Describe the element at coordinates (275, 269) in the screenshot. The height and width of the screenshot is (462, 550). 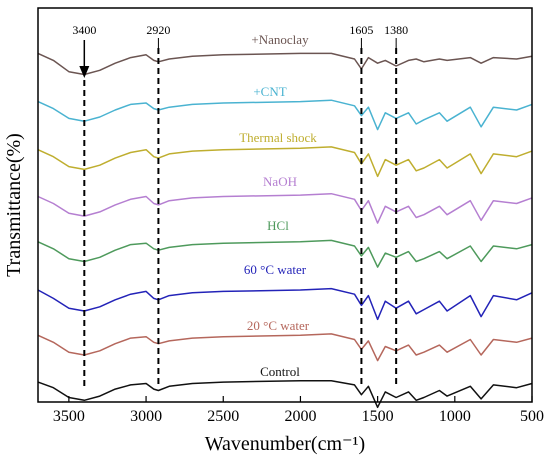
I see `series-label-5: 60 °C water` at that location.